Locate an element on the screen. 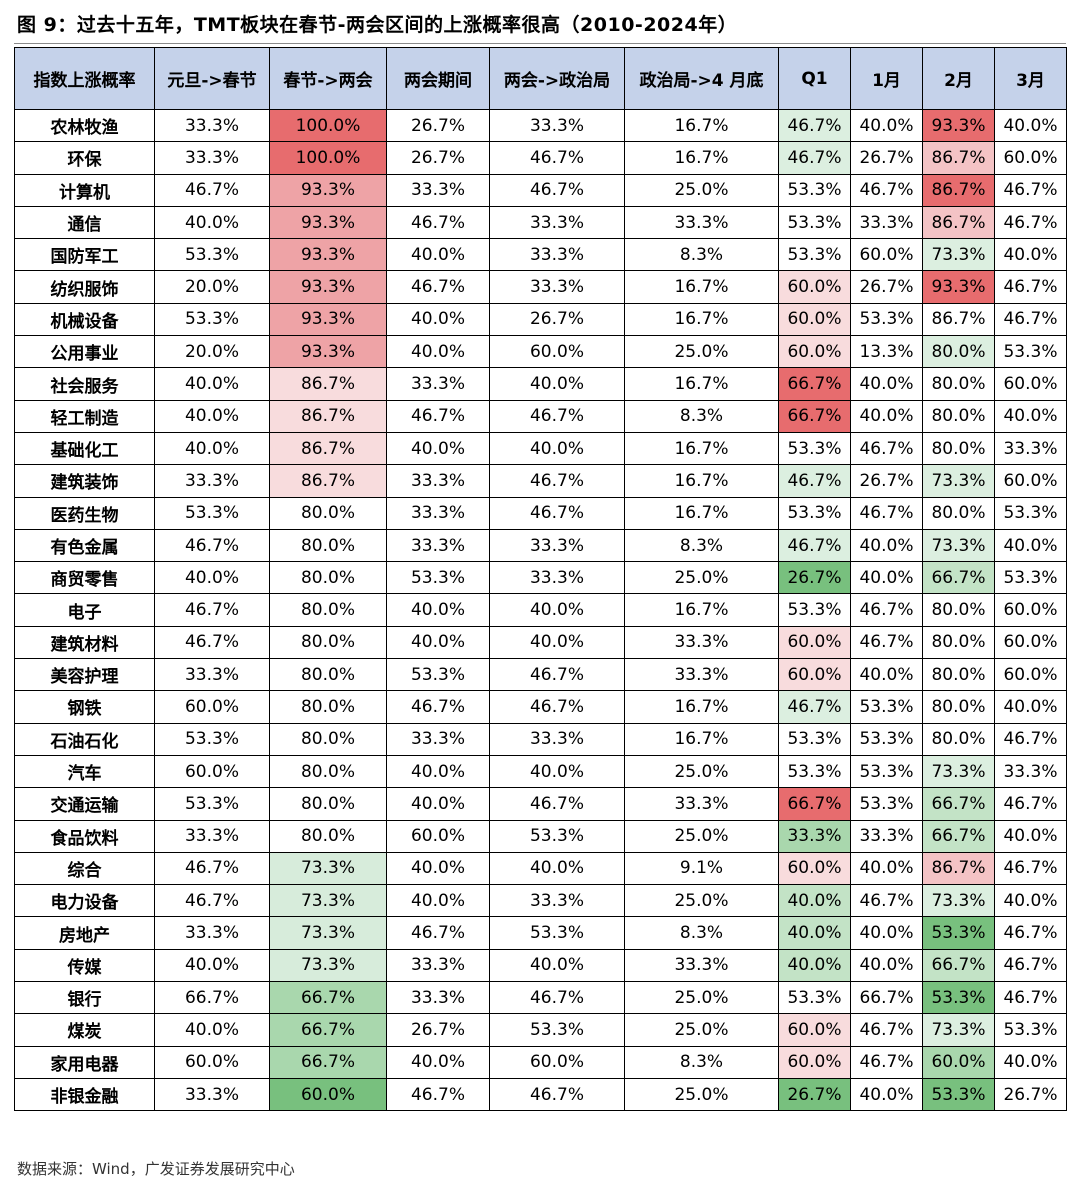 The height and width of the screenshot is (1191, 1080). industry-name: 轻工制造 is located at coordinates (84, 416).